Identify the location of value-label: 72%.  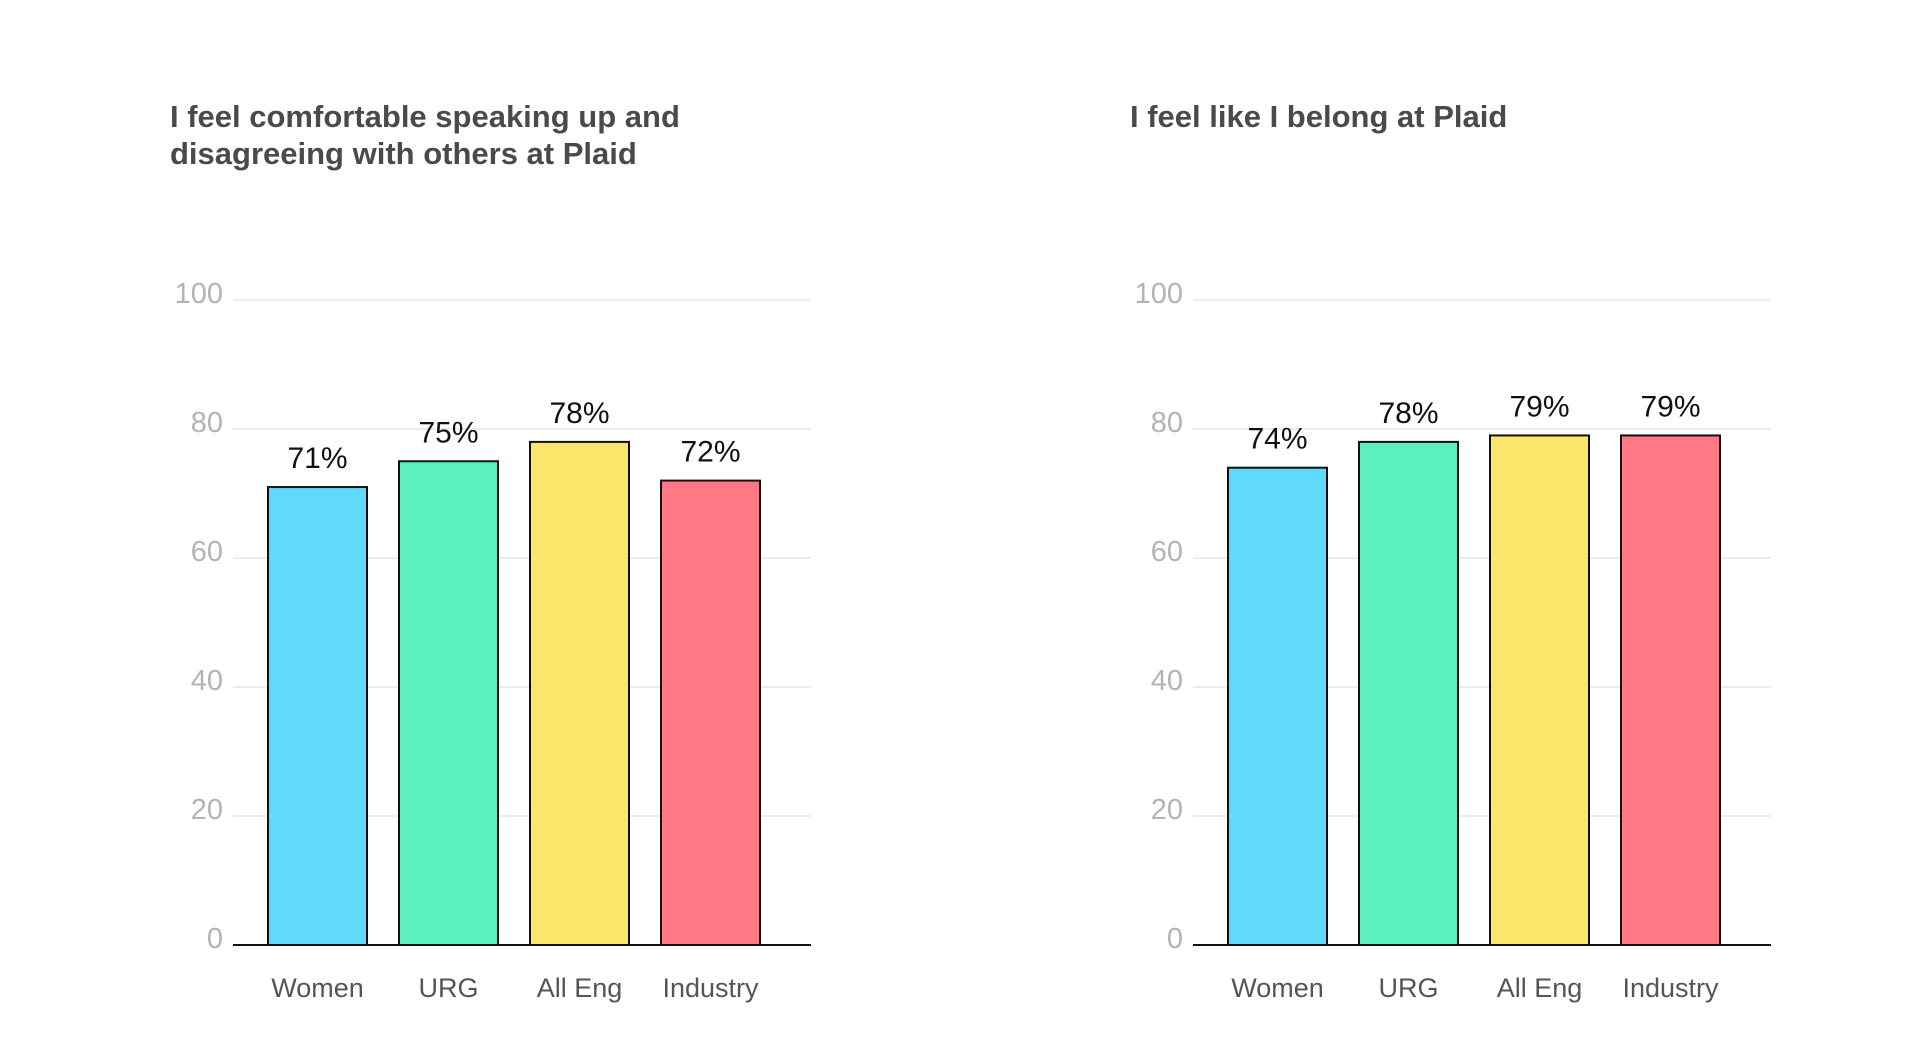
(710, 452).